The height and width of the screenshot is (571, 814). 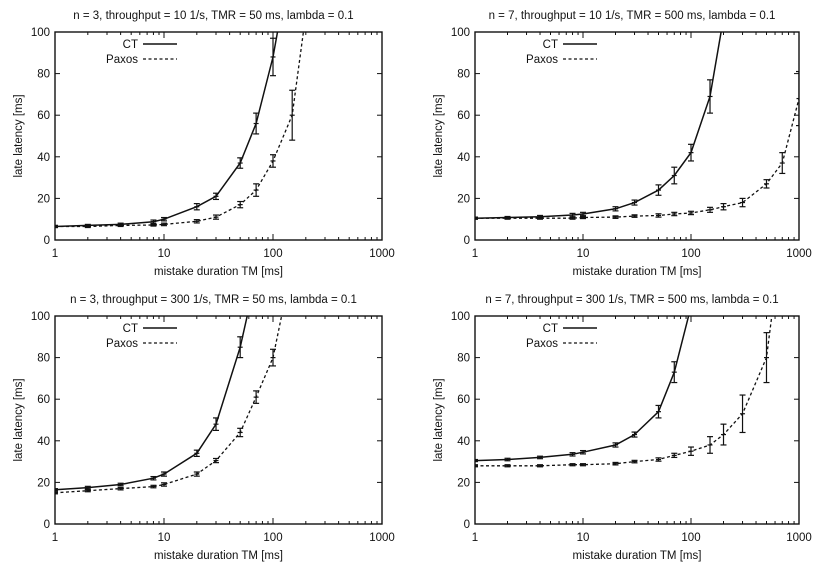 What do you see at coordinates (19, 419) in the screenshot?
I see `y-axis-label: late latency [ms]` at bounding box center [19, 419].